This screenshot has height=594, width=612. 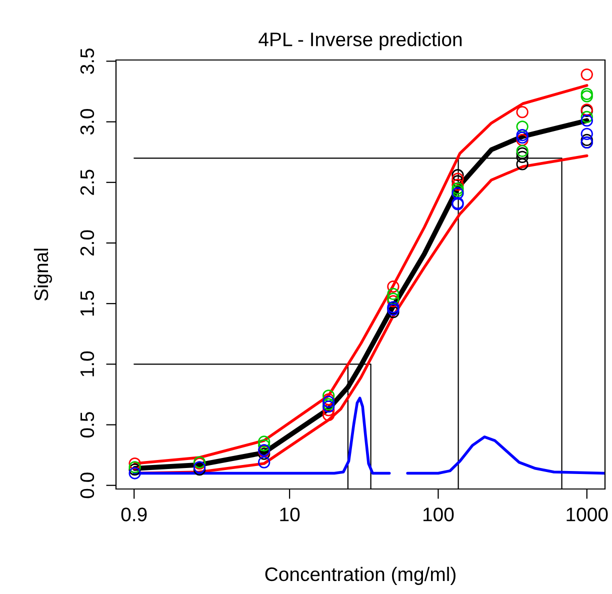 What do you see at coordinates (438, 515) in the screenshot?
I see `x-tick-label: 100` at bounding box center [438, 515].